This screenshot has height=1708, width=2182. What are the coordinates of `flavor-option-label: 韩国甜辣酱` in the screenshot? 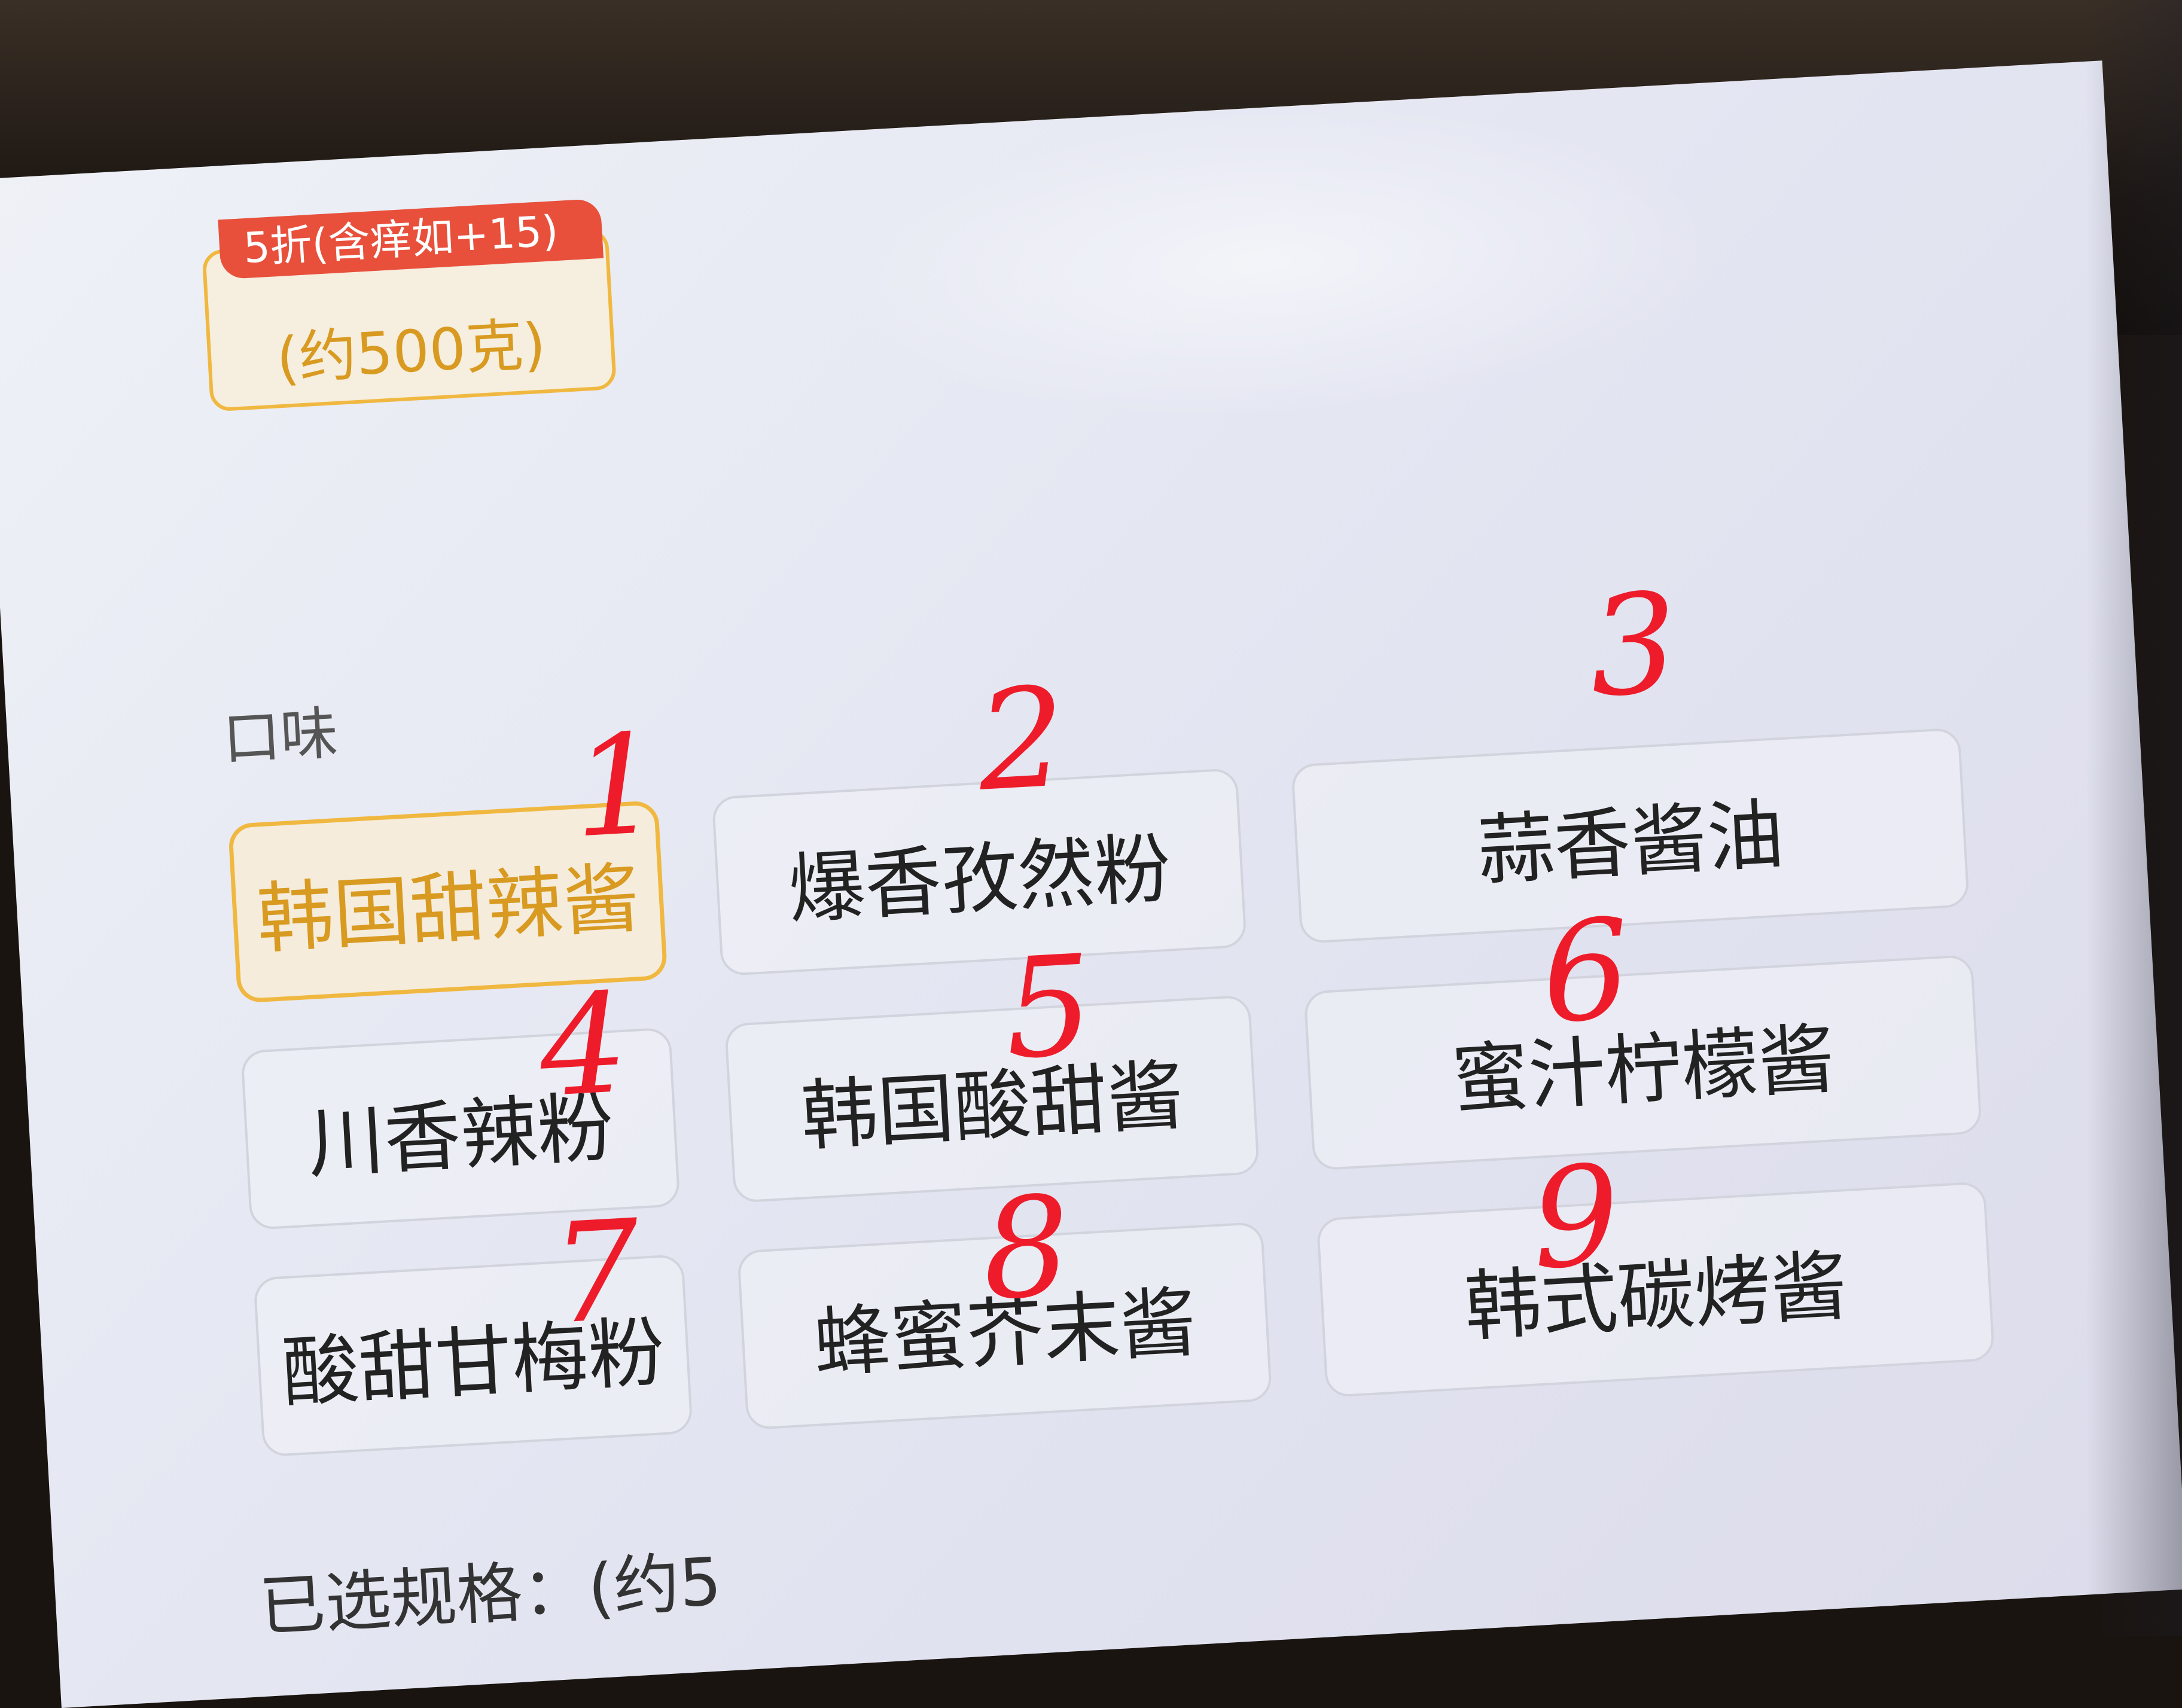 It's located at (448, 909).